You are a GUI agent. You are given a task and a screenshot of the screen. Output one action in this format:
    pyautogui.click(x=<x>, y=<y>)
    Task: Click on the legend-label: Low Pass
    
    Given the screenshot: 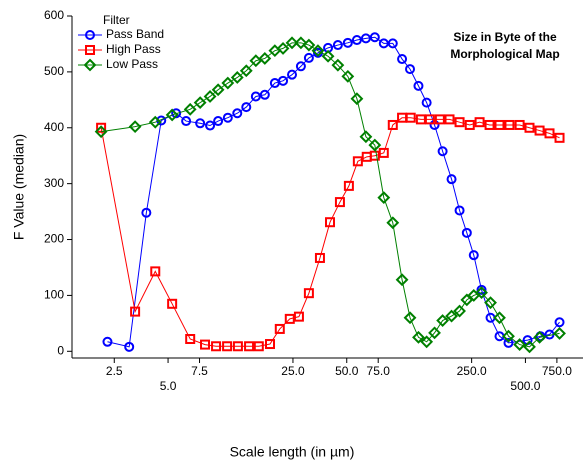 What is the action you would take?
    pyautogui.click(x=132, y=64)
    